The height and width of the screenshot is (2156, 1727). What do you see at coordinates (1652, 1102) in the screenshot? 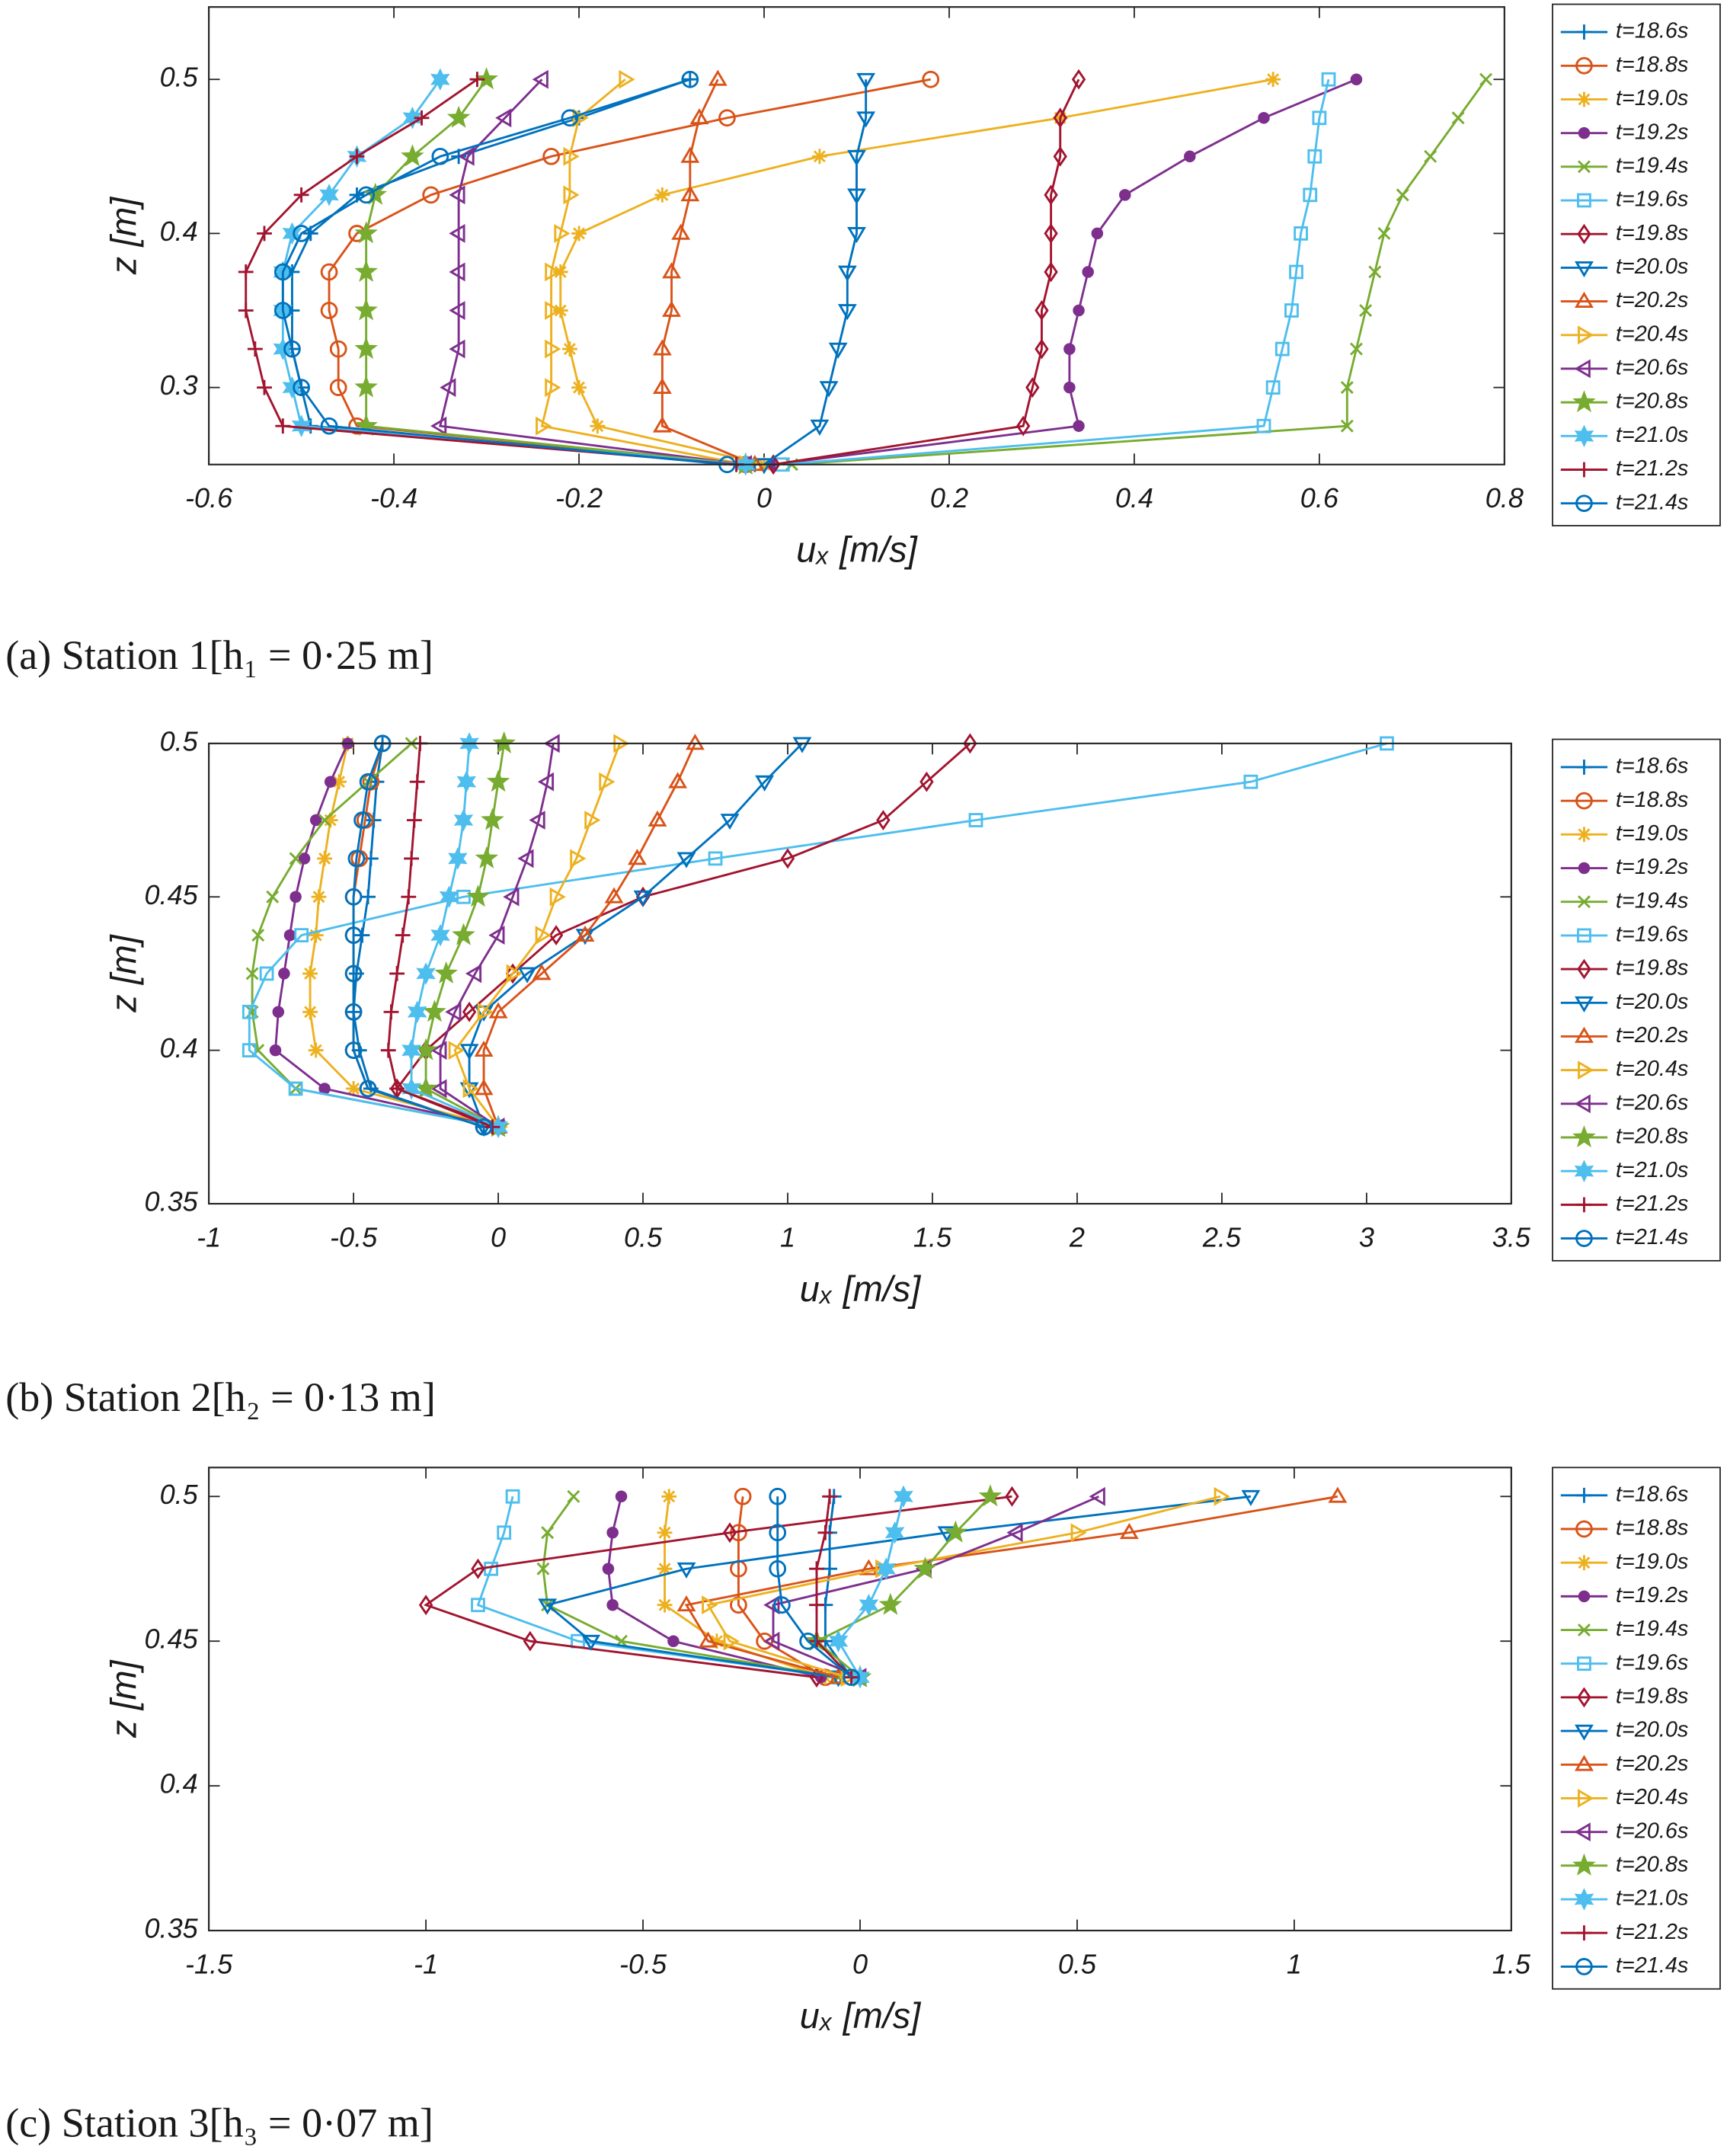
I see `legend-label: t=20.6s` at bounding box center [1652, 1102].